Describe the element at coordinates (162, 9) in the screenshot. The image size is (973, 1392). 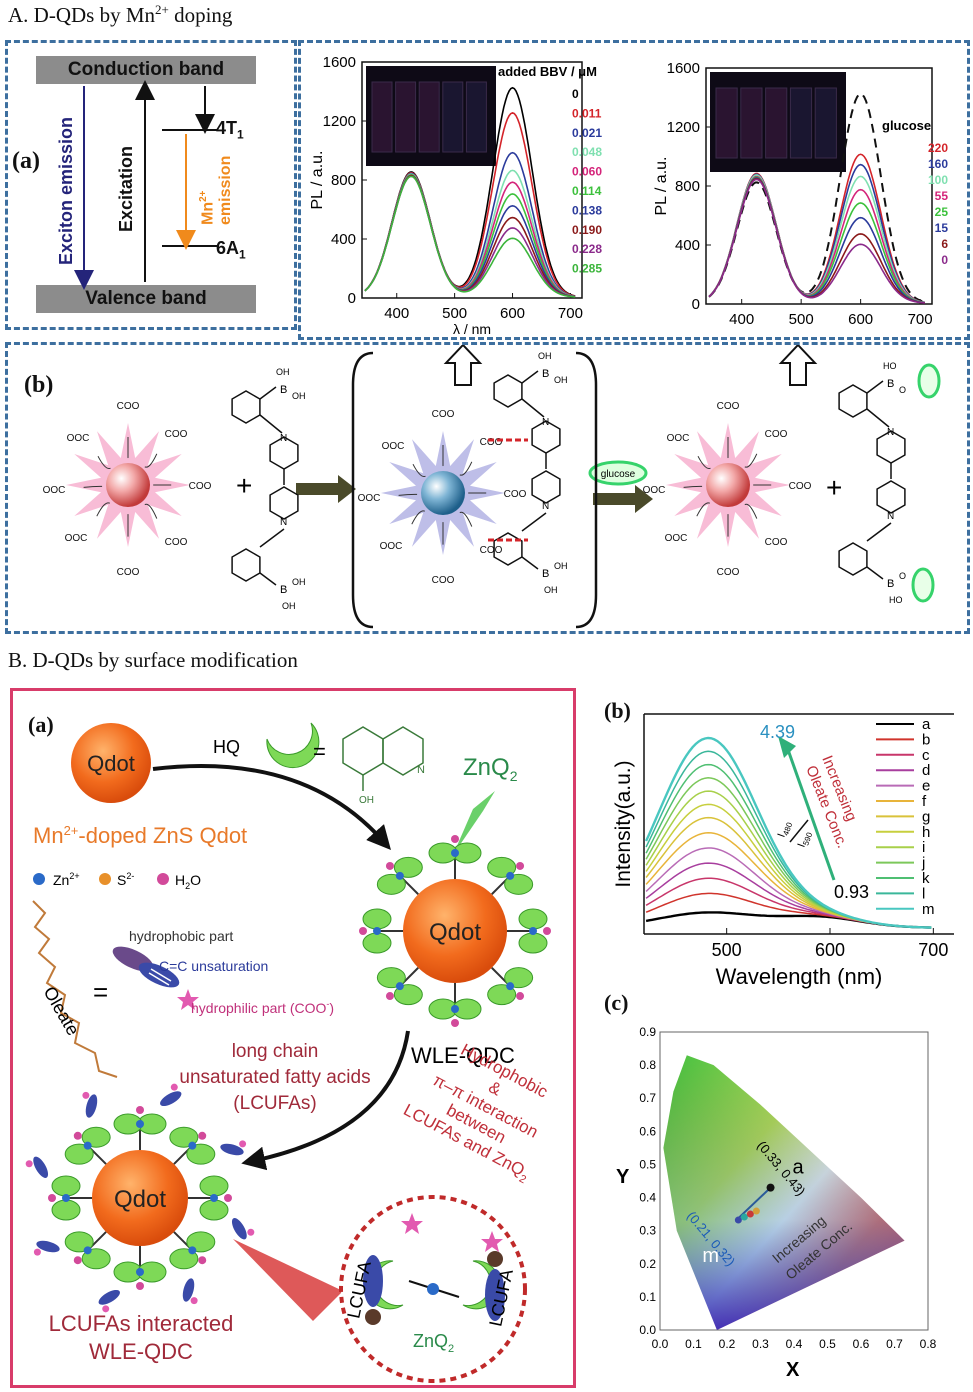
I see `section-a-title-sup: 2+` at that location.